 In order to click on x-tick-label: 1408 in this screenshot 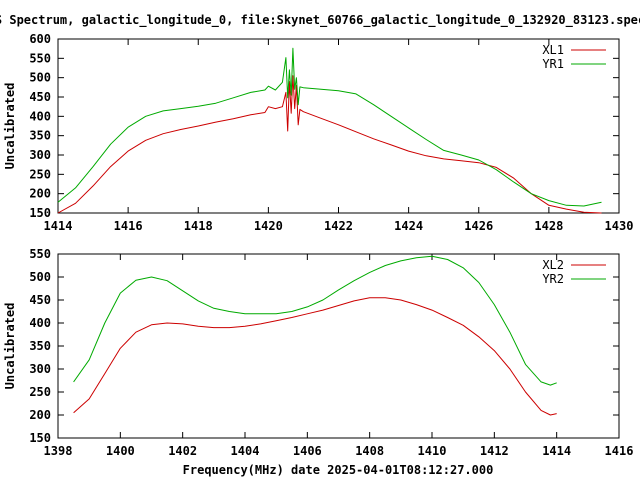, I will do `click(369, 451)`.